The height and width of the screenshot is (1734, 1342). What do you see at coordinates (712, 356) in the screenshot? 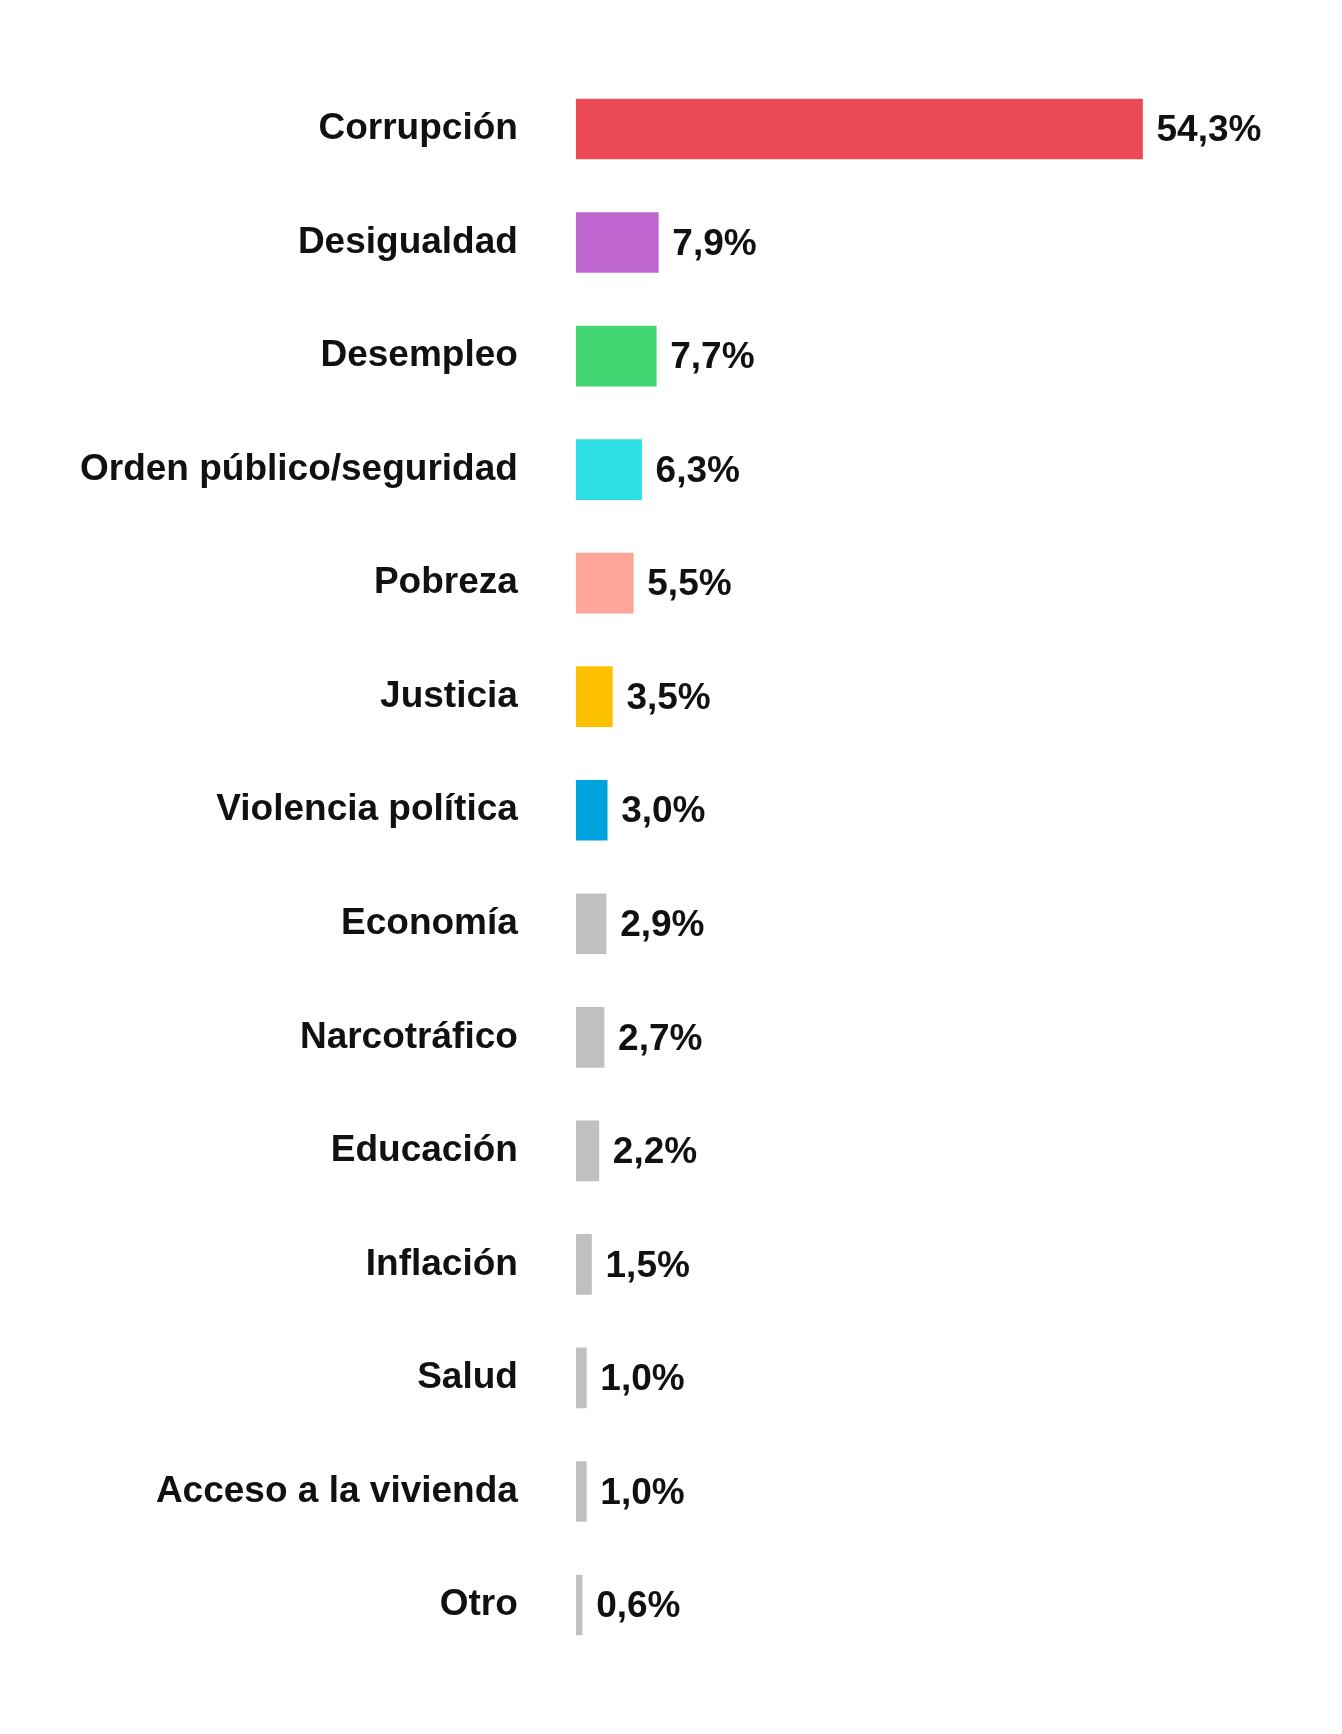
I see `data-label: 7,7%` at bounding box center [712, 356].